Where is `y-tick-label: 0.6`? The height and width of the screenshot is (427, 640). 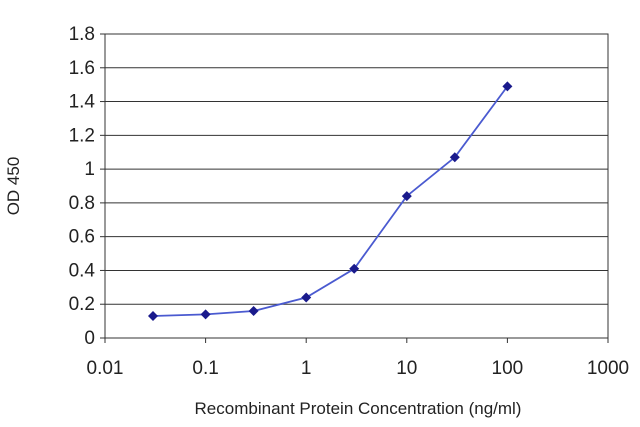
y-tick-label: 0.6 is located at coordinates (82, 237).